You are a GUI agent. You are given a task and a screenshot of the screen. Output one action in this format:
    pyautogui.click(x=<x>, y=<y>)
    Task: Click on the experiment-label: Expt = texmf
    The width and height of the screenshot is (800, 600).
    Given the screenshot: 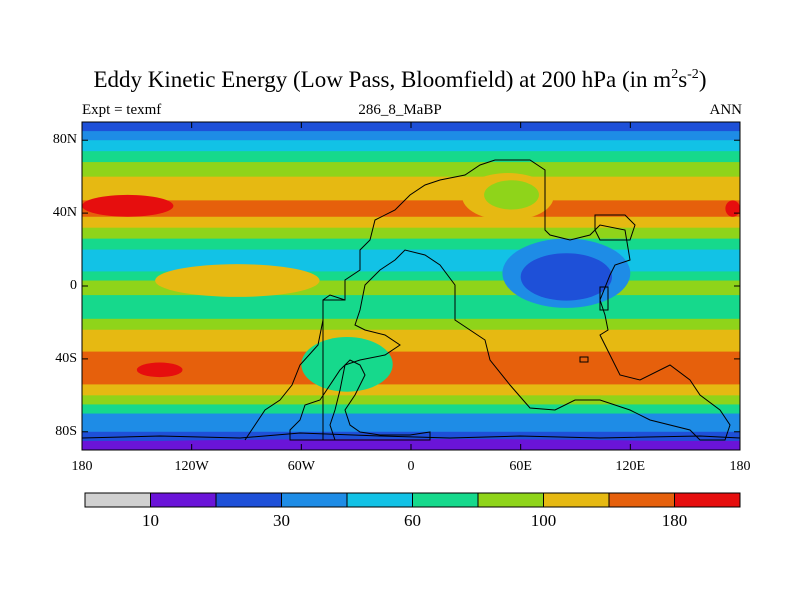 What is the action you would take?
    pyautogui.click(x=122, y=110)
    